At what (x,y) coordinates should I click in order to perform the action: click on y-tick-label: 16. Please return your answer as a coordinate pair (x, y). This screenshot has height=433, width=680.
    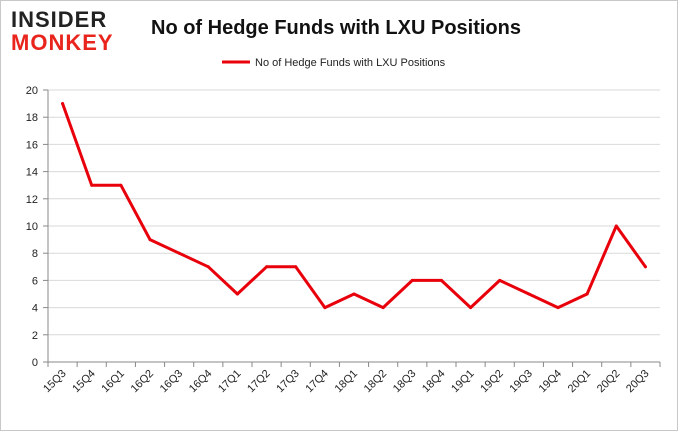
    Looking at the image, I should click on (32, 145).